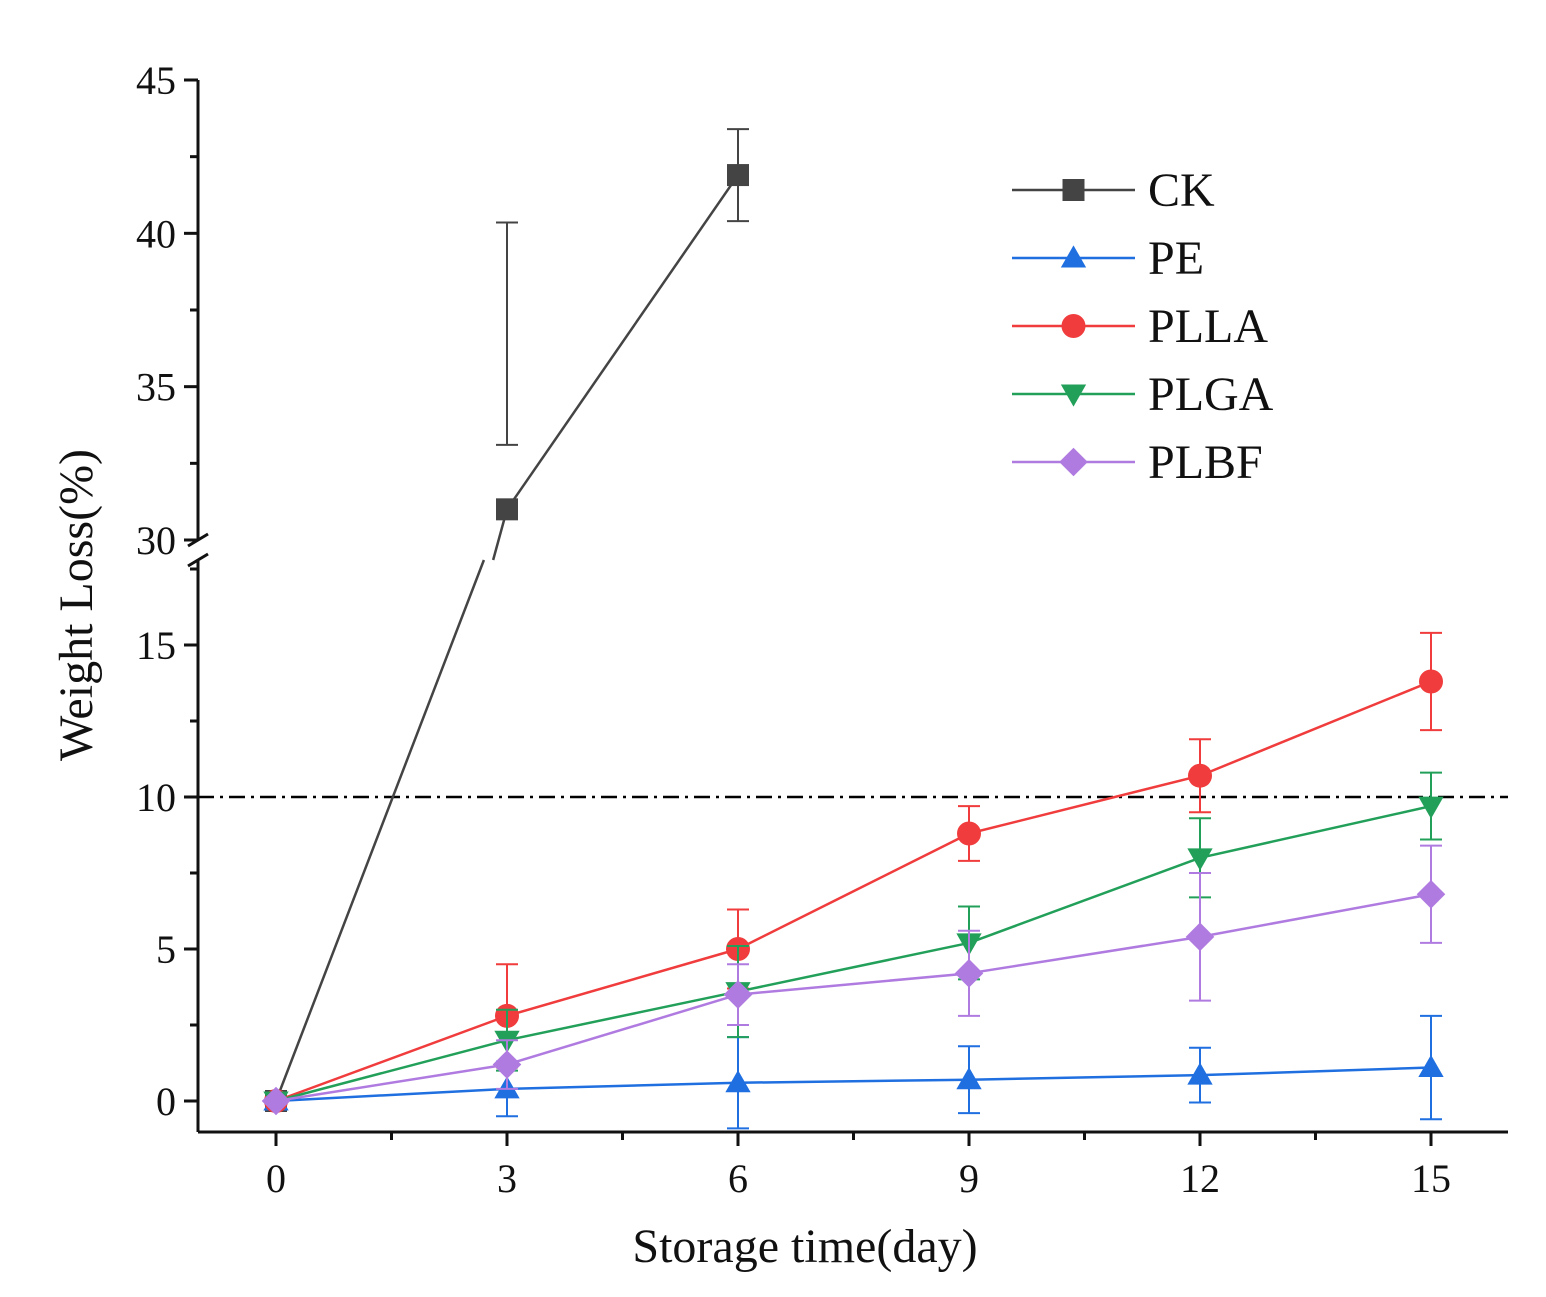 The height and width of the screenshot is (1297, 1546). Describe the element at coordinates (156, 797) in the screenshot. I see `y-tick-label: 10` at that location.